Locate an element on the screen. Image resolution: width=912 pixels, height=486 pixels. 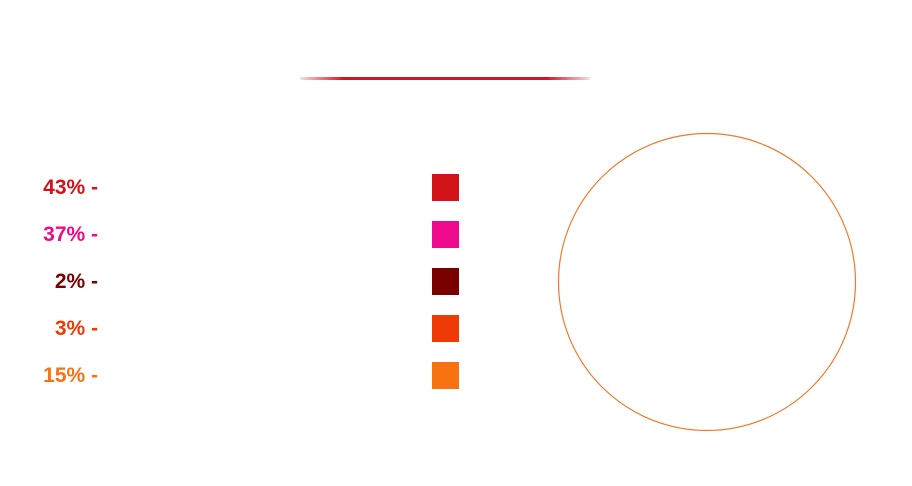
legend-percent: 3% - is located at coordinates (76, 328).